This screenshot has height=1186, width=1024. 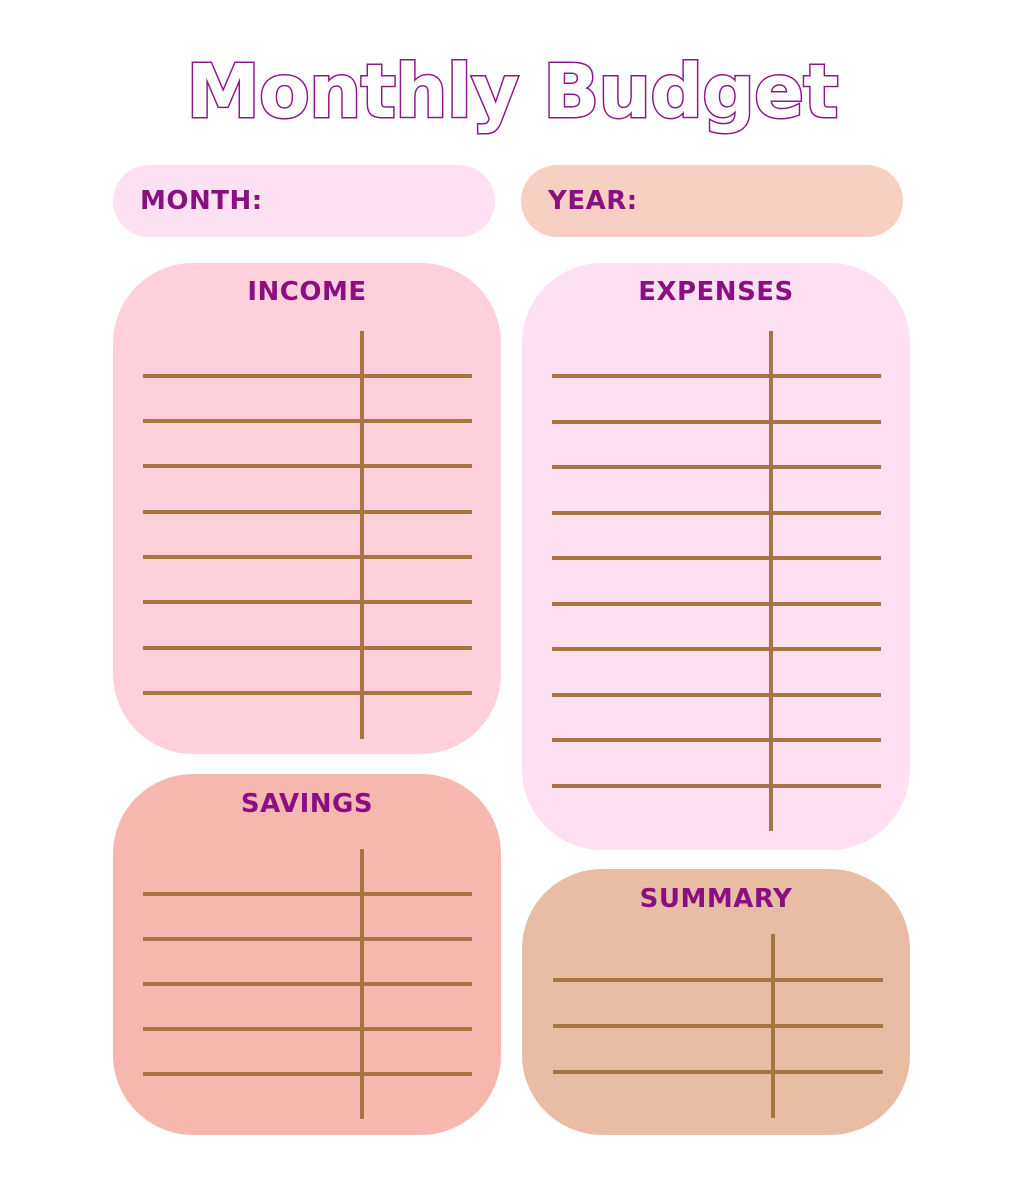 What do you see at coordinates (716, 1002) in the screenshot?
I see `summary-card: SUMMARY` at bounding box center [716, 1002].